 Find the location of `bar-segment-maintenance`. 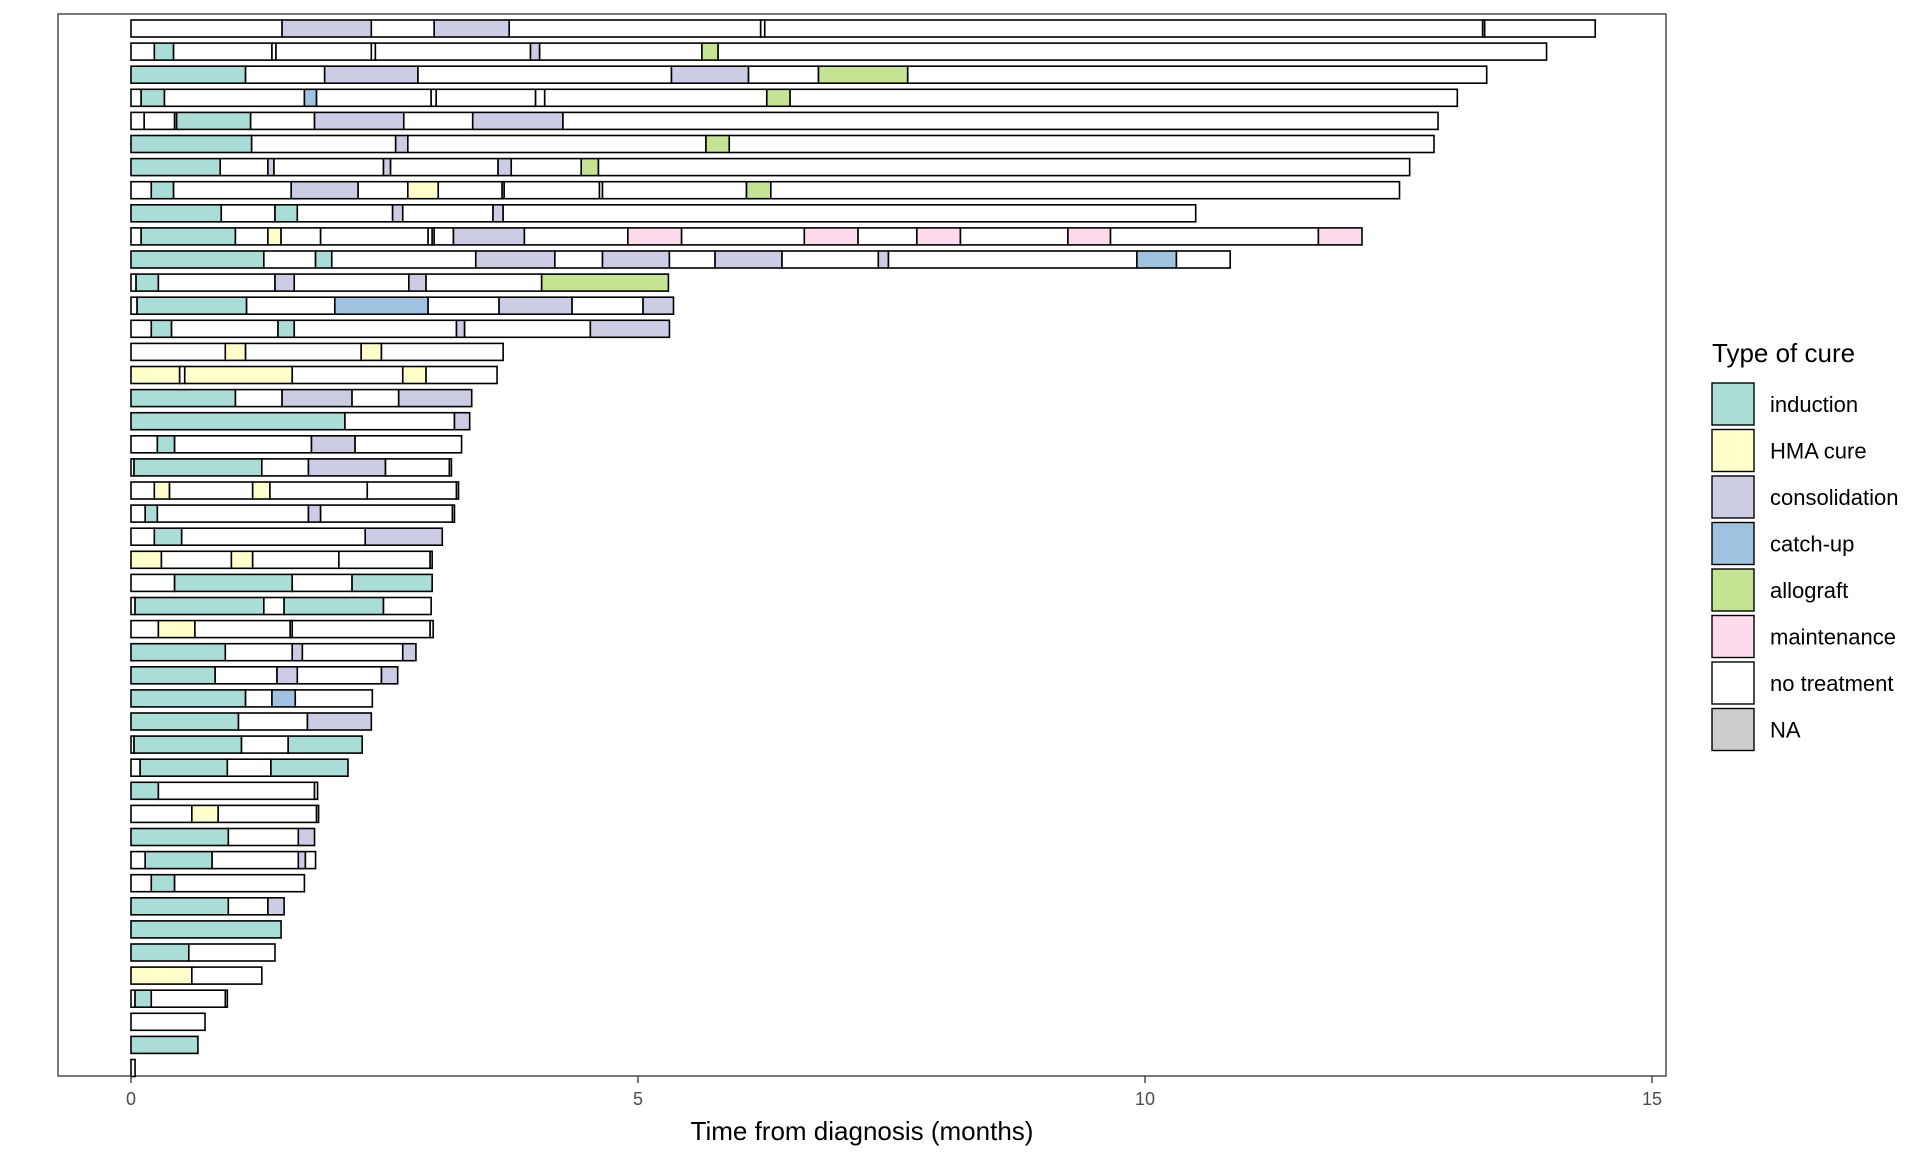

bar-segment-maintenance is located at coordinates (939, 236).